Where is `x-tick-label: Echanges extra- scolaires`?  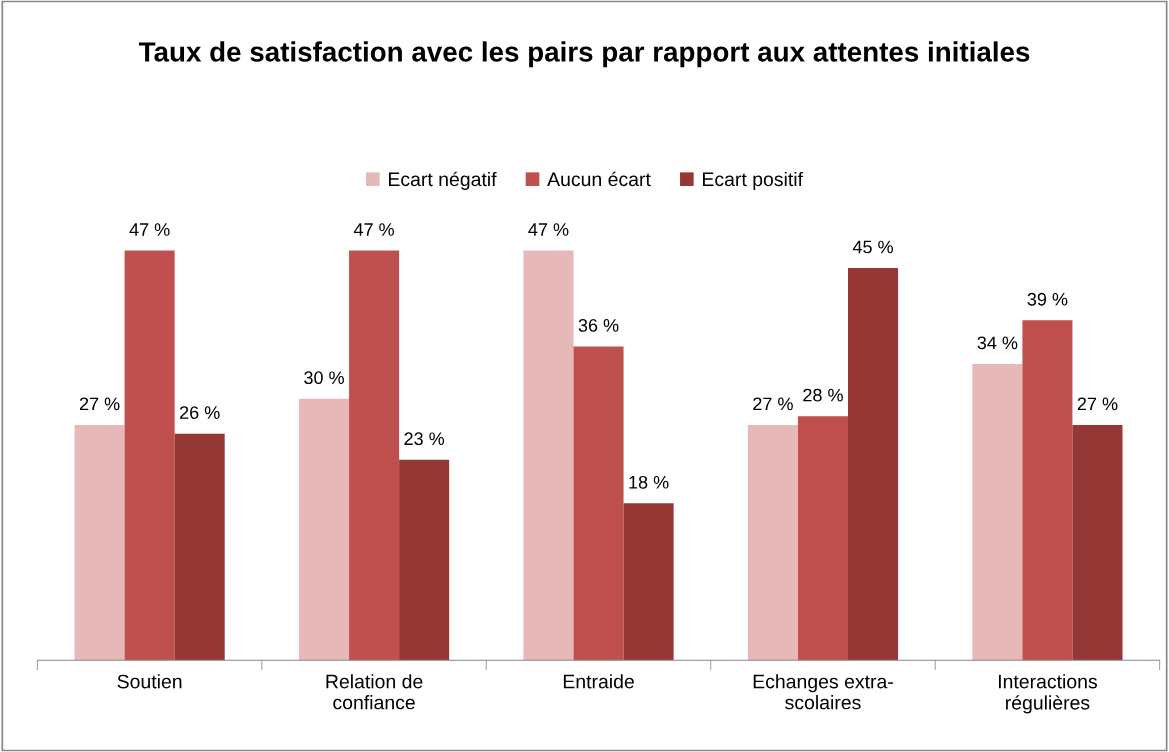
x-tick-label: Echanges extra- scolaires is located at coordinates (823, 692).